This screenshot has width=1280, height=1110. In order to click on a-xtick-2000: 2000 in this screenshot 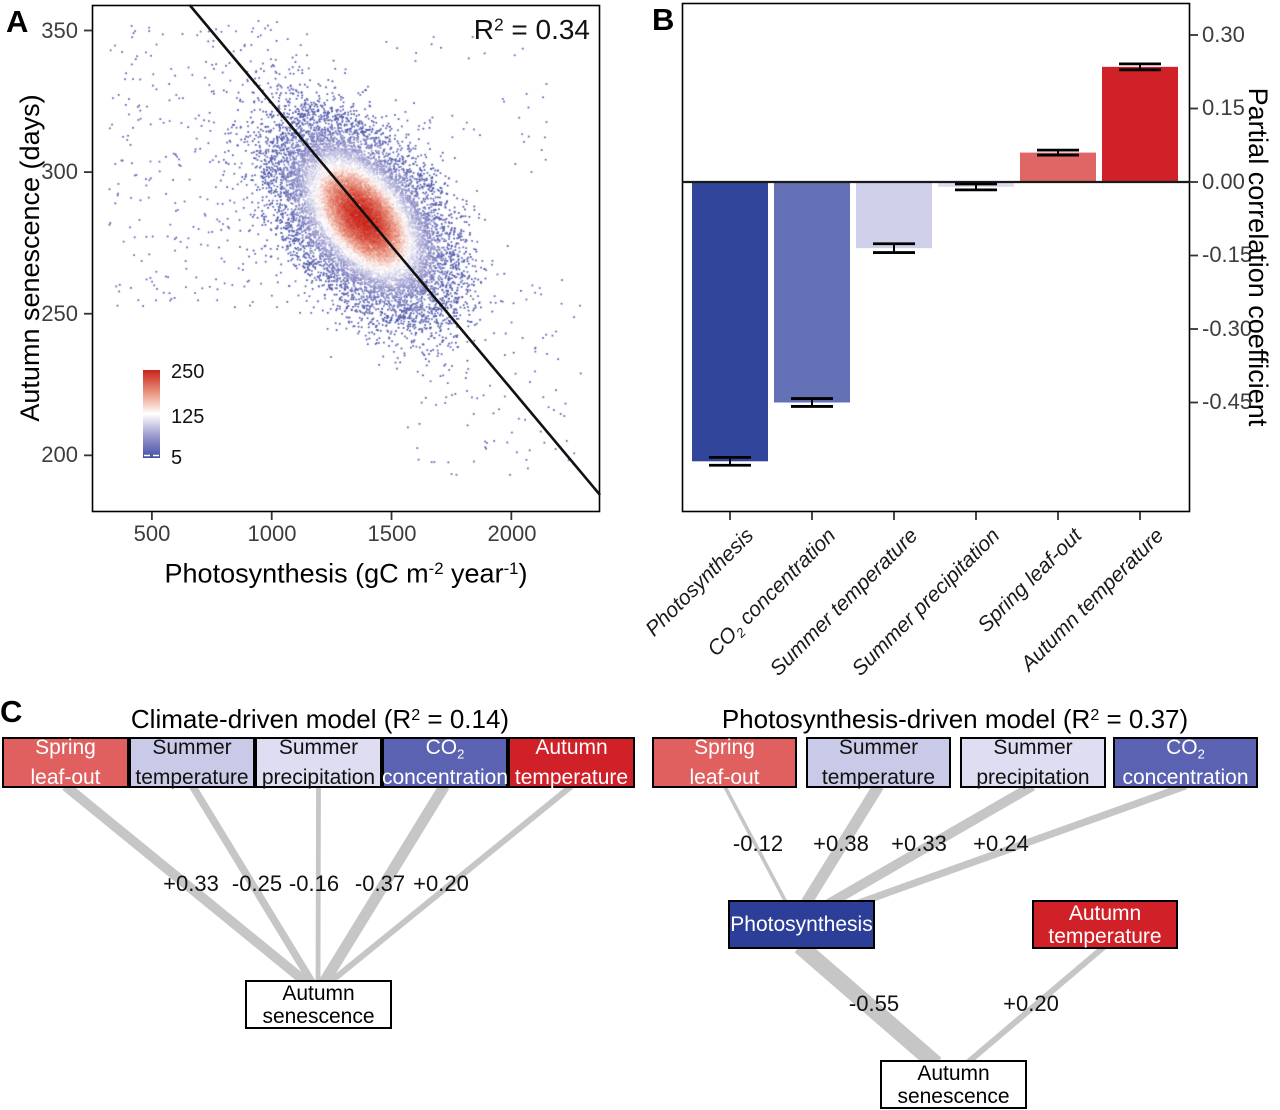, I will do `click(512, 533)`.